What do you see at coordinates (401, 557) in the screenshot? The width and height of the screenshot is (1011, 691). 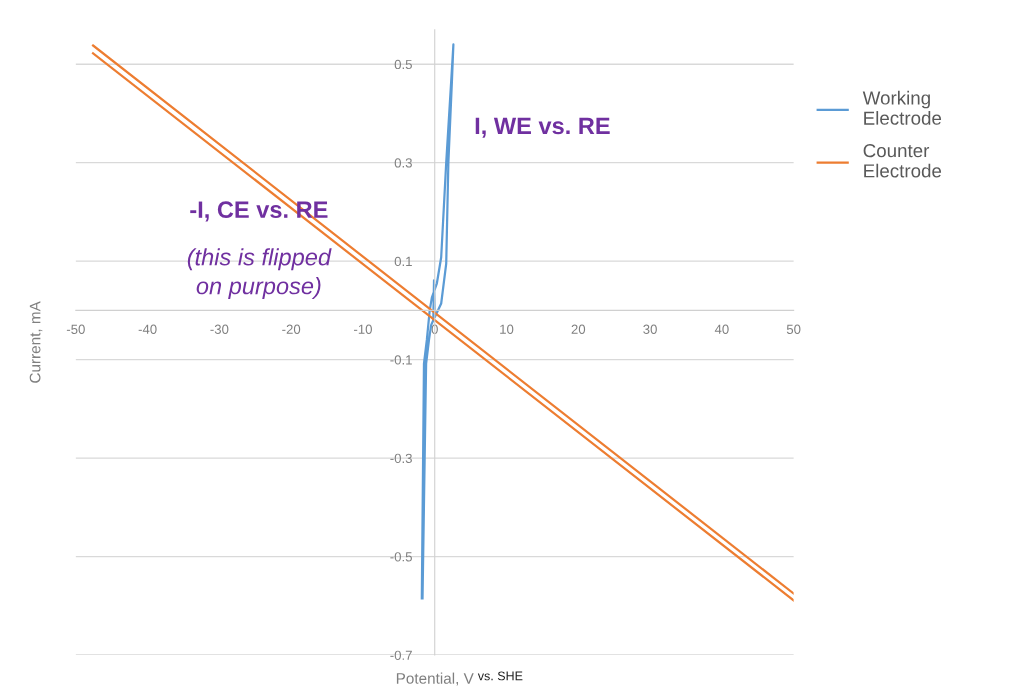 I see `y-tick-label: -0.5` at bounding box center [401, 557].